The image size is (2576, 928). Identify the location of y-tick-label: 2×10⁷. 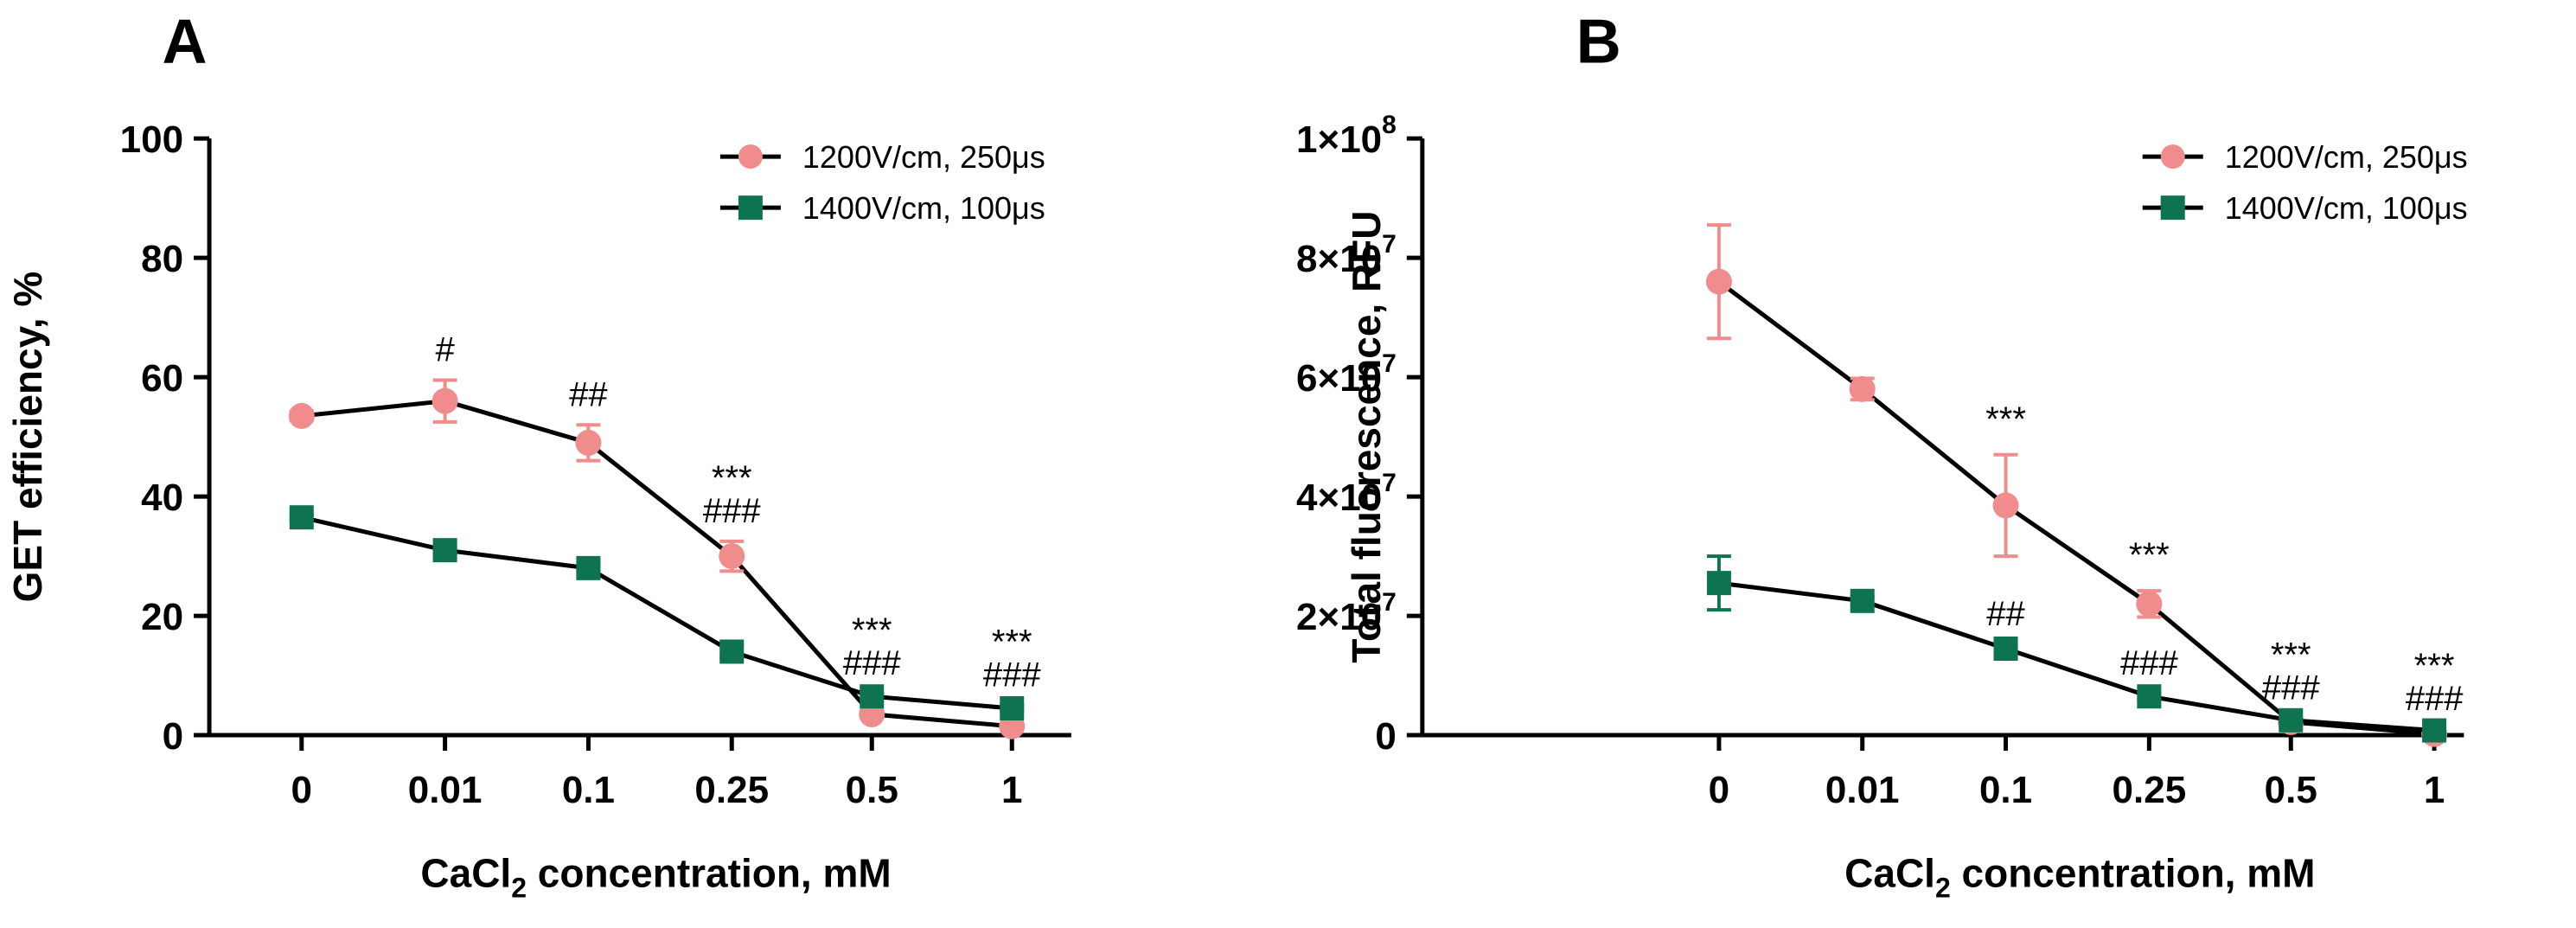
(1346, 613).